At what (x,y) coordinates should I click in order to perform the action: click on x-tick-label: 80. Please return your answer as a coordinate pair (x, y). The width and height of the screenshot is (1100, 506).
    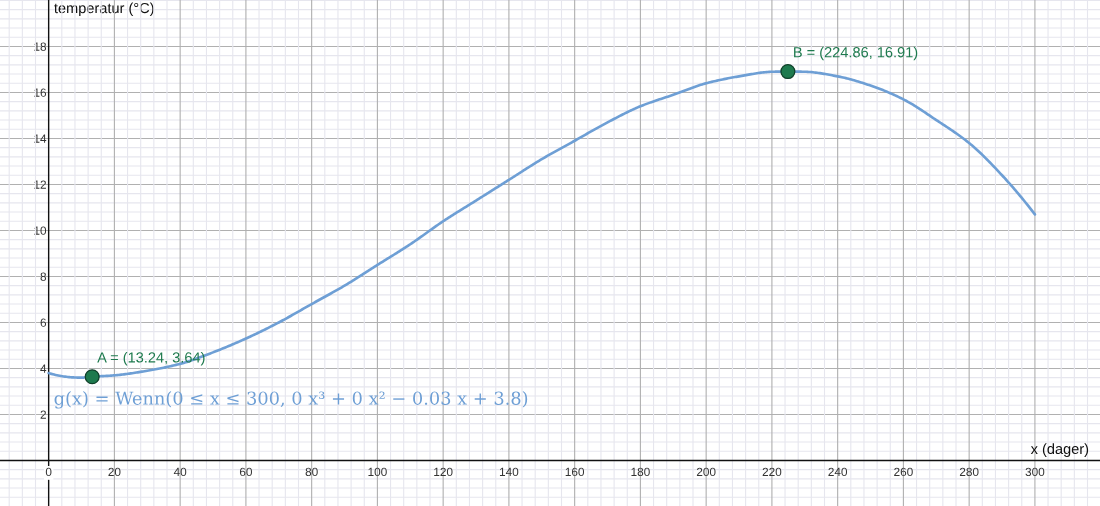
    Looking at the image, I should click on (311, 472).